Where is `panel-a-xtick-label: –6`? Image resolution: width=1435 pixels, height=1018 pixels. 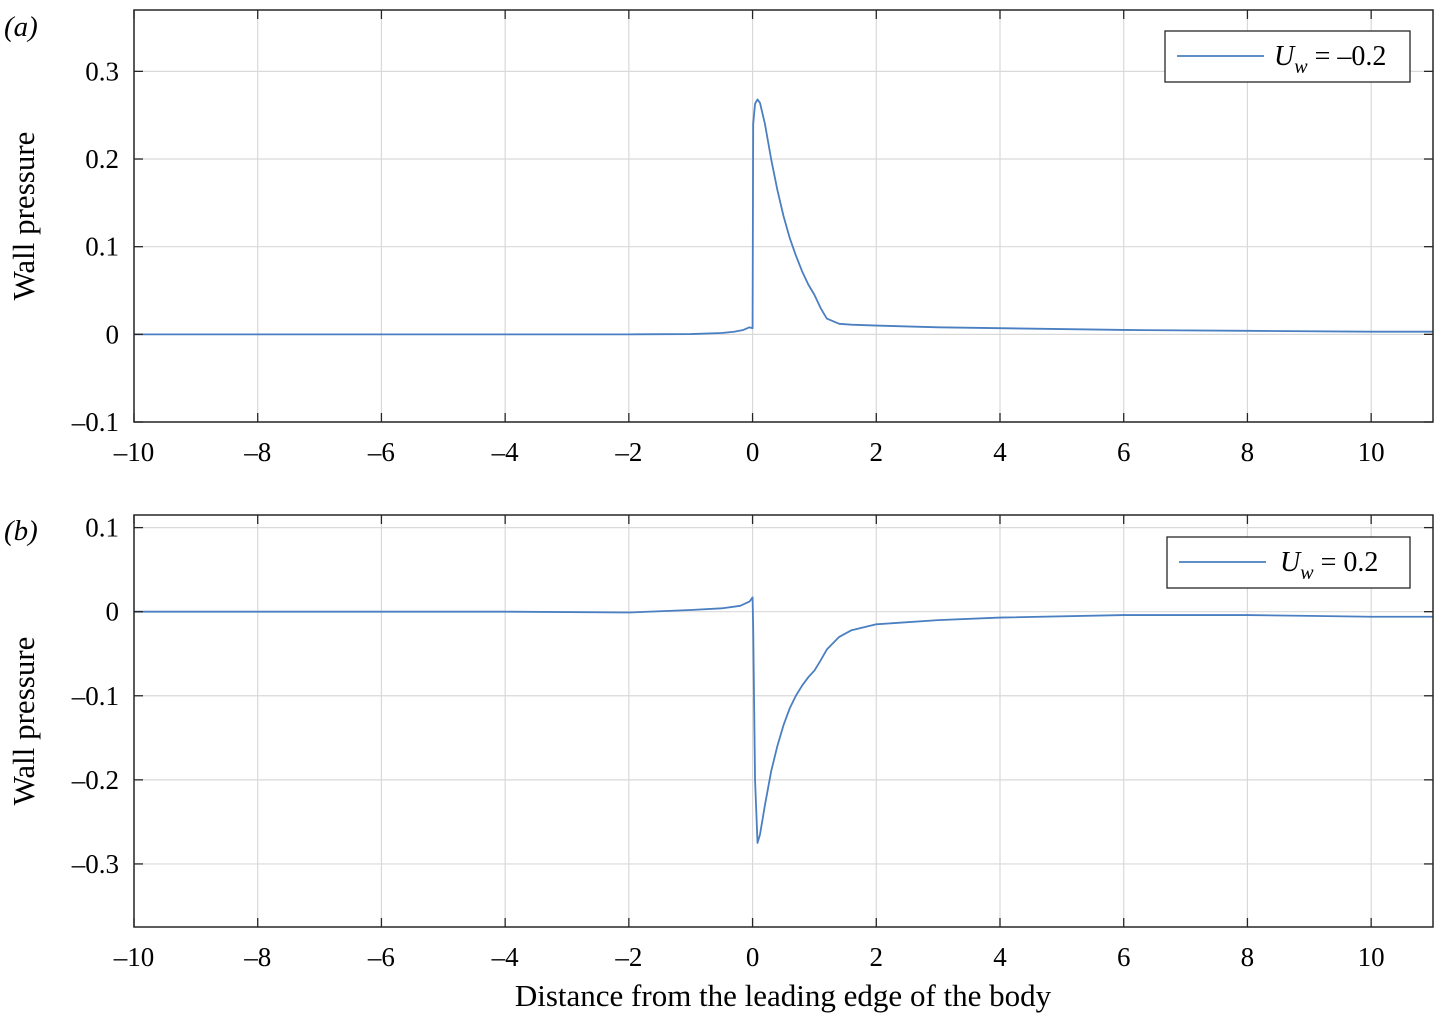
panel-a-xtick-label: –6 is located at coordinates (381, 452).